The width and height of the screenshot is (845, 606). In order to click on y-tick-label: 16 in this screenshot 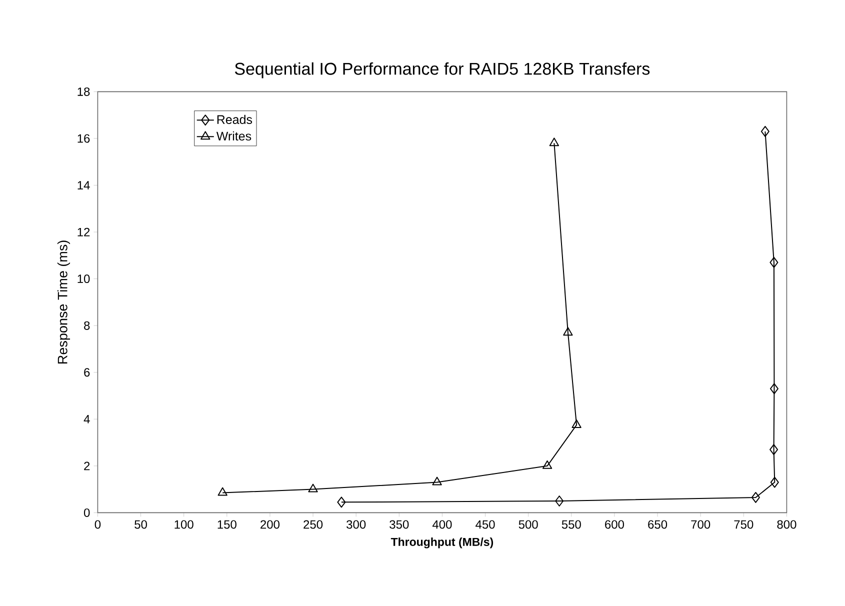, I will do `click(84, 138)`.